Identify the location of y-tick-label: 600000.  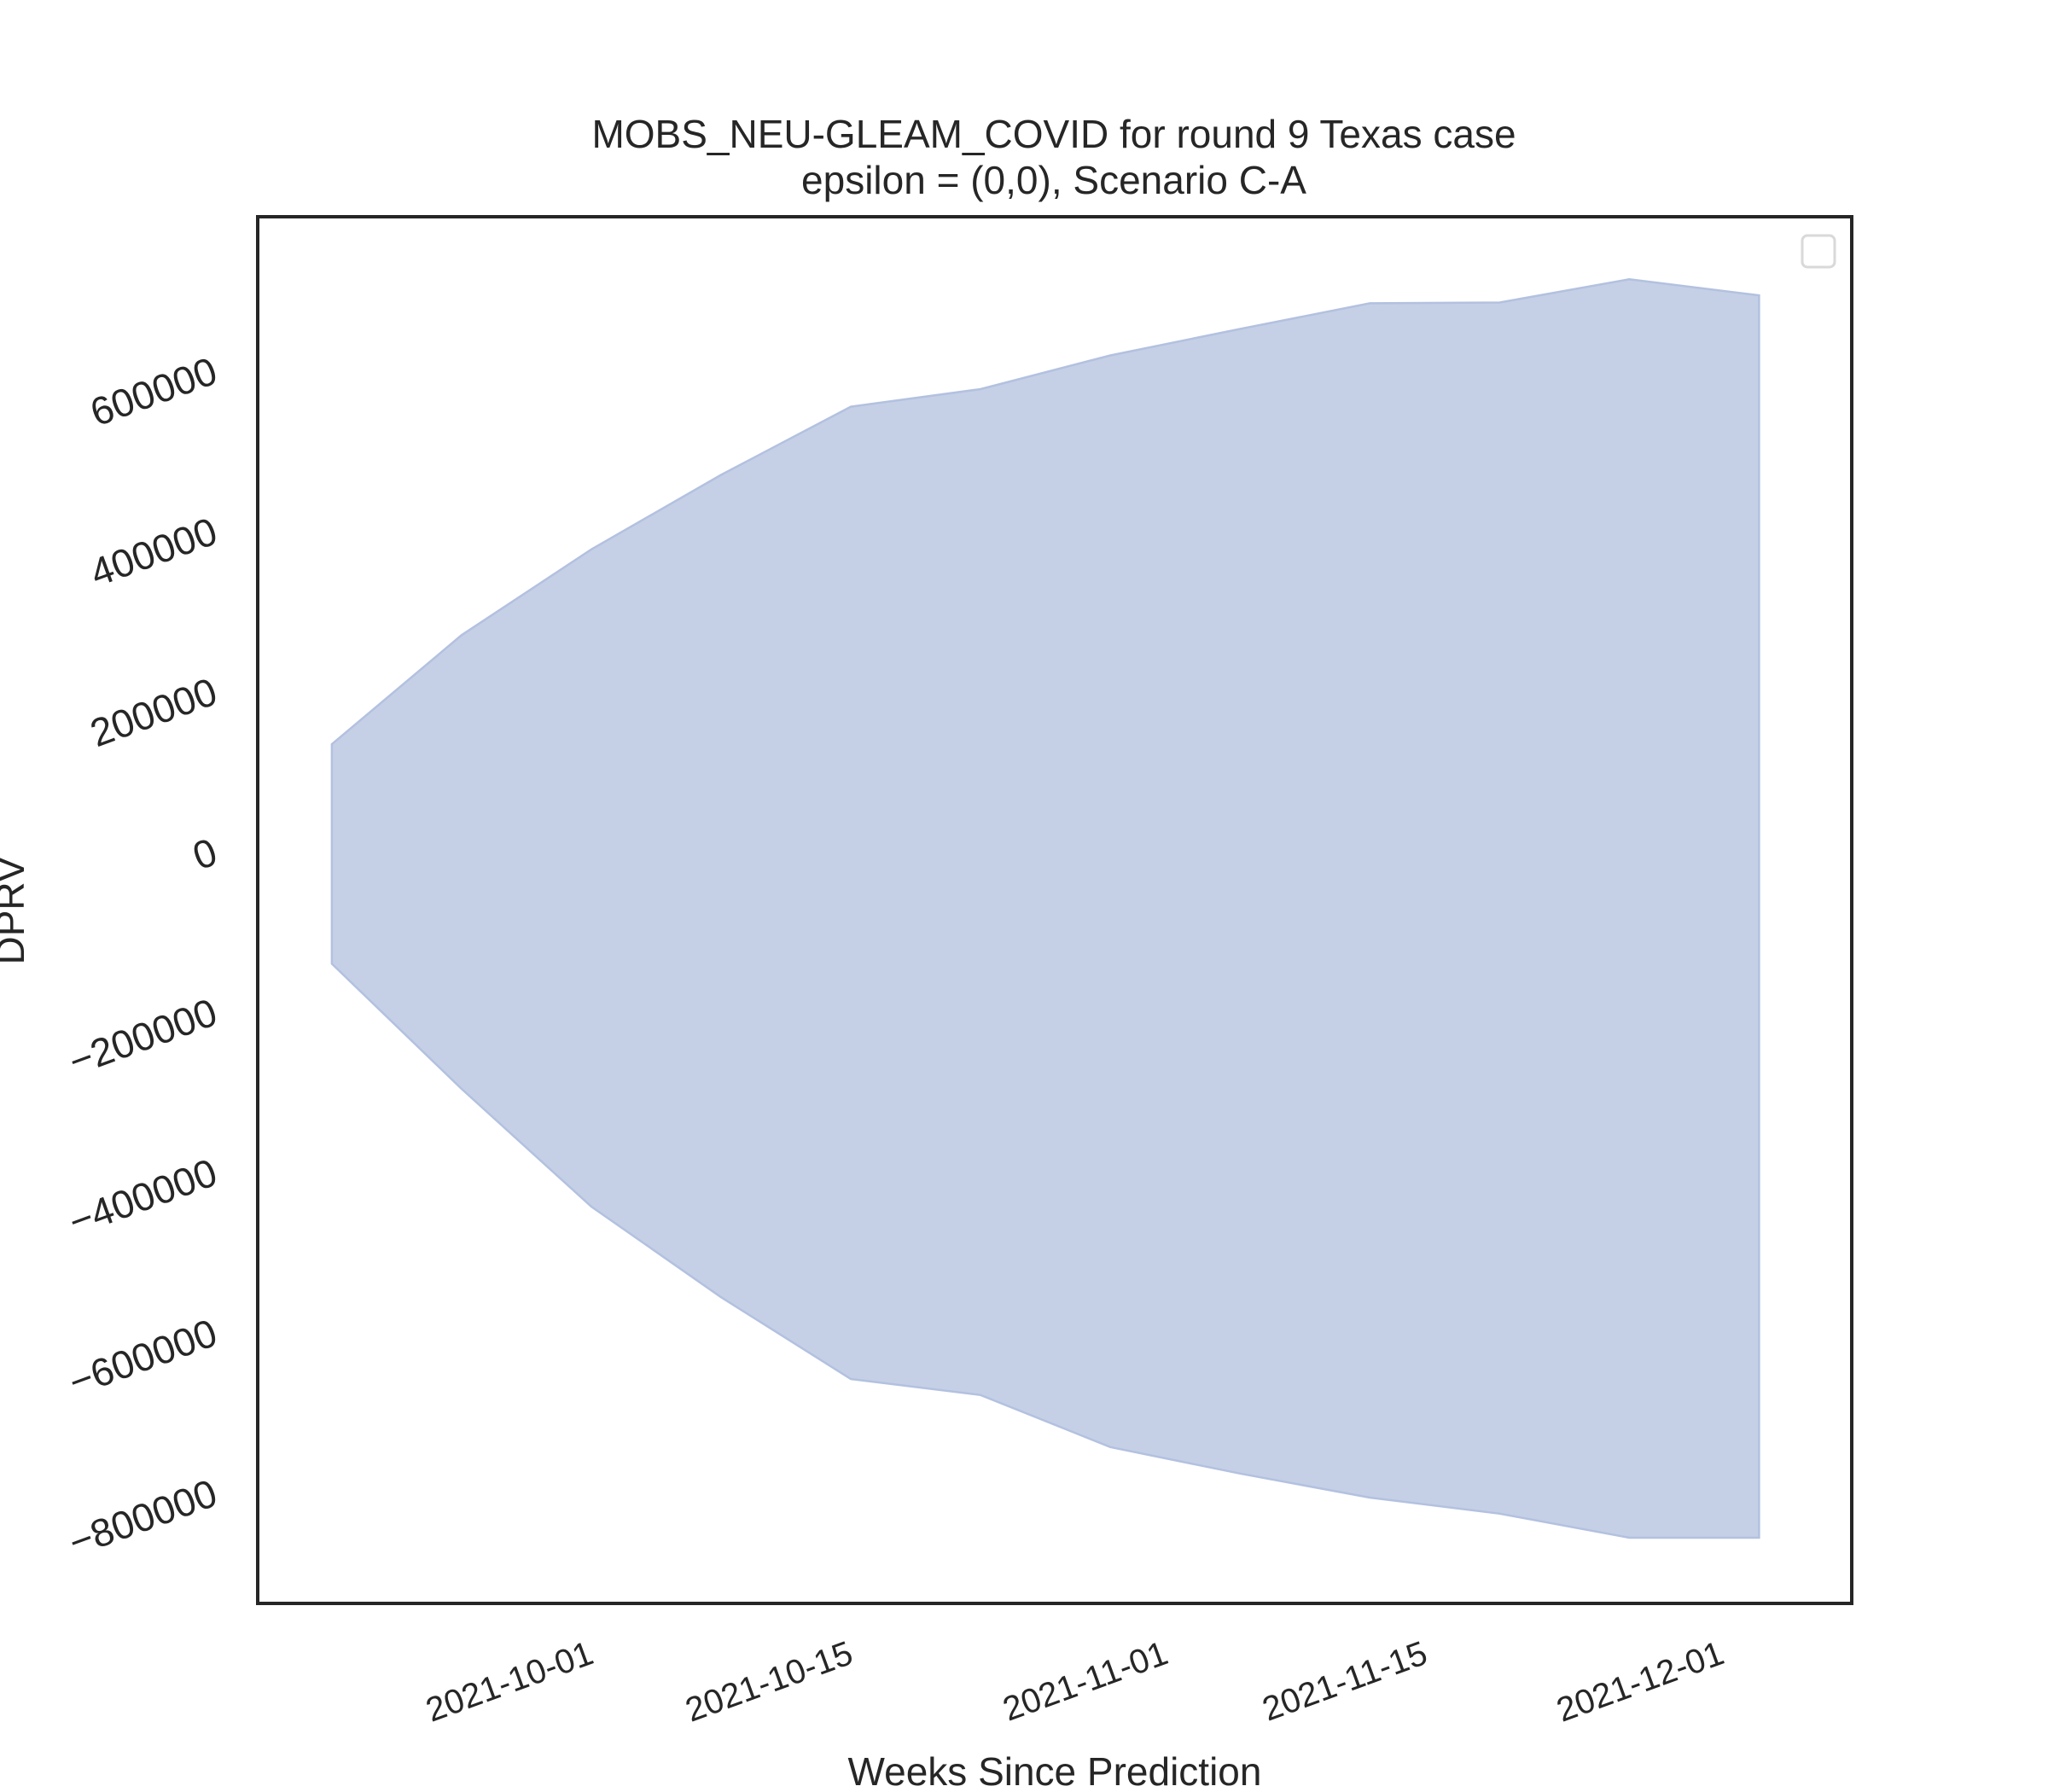
(153, 391).